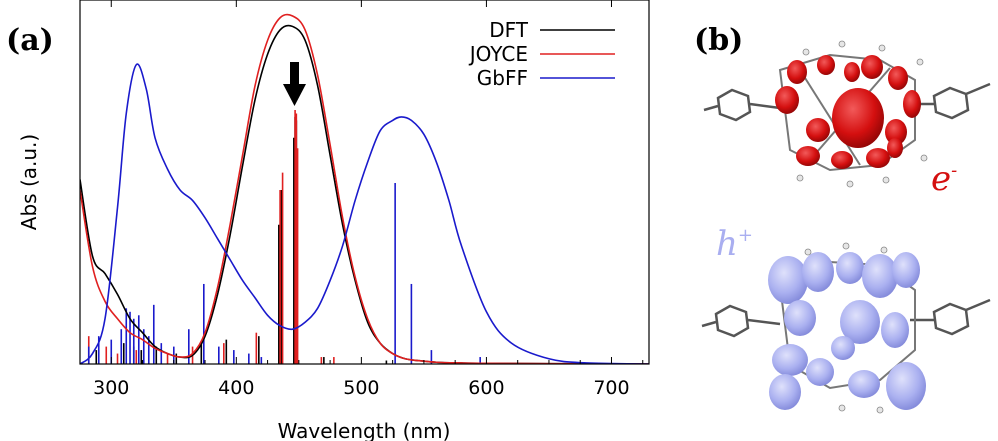 The image size is (998, 441). I want to click on panel-a-label: (a), so click(30, 40).